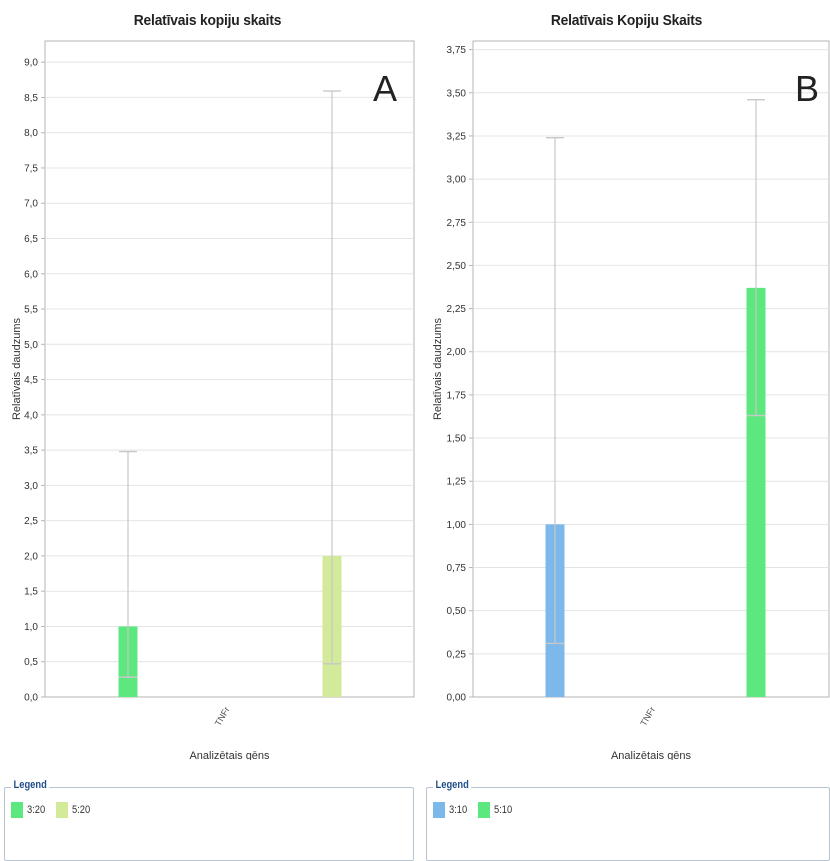 The image size is (830, 861). I want to click on y-tick-label: 4,5, so click(31, 380).